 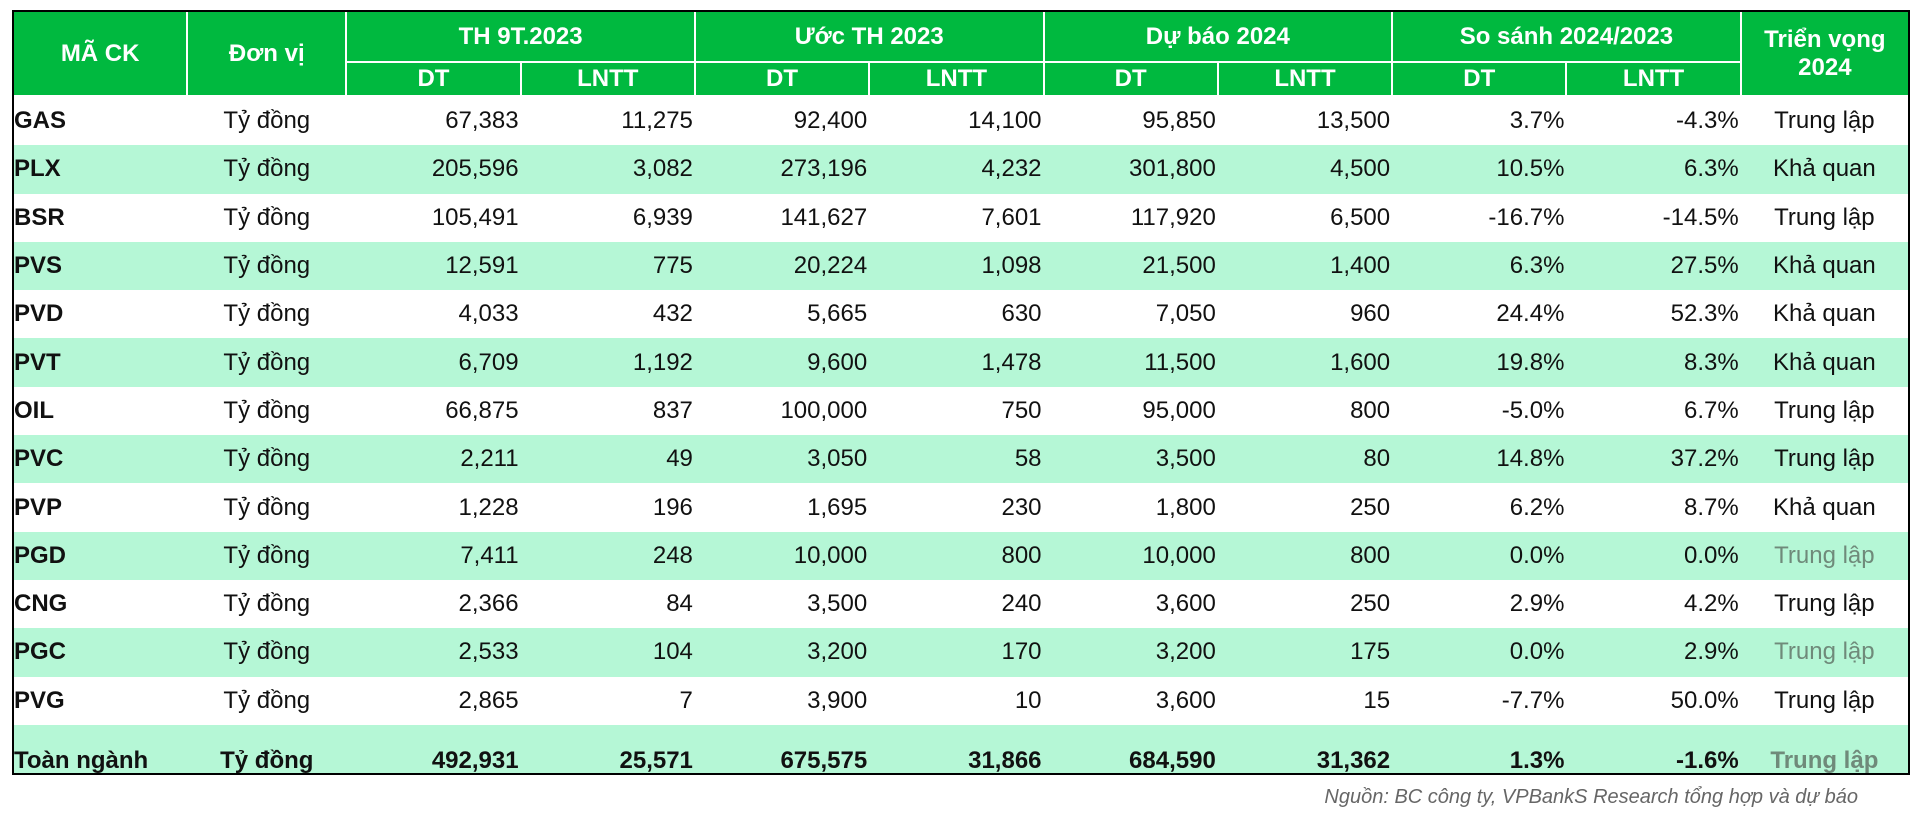 What do you see at coordinates (782, 169) in the screenshot?
I see `dt-value-cell: 273,196` at bounding box center [782, 169].